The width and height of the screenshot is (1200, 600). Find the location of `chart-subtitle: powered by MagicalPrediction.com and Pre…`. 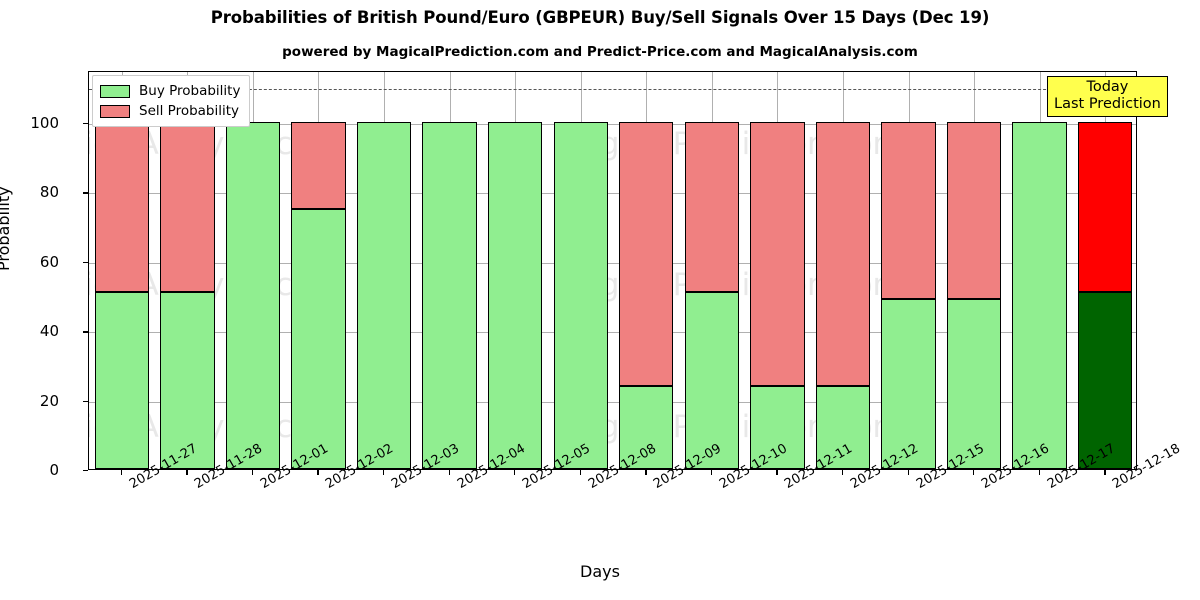

chart-subtitle: powered by MagicalPrediction.com and Pre… is located at coordinates (600, 52).